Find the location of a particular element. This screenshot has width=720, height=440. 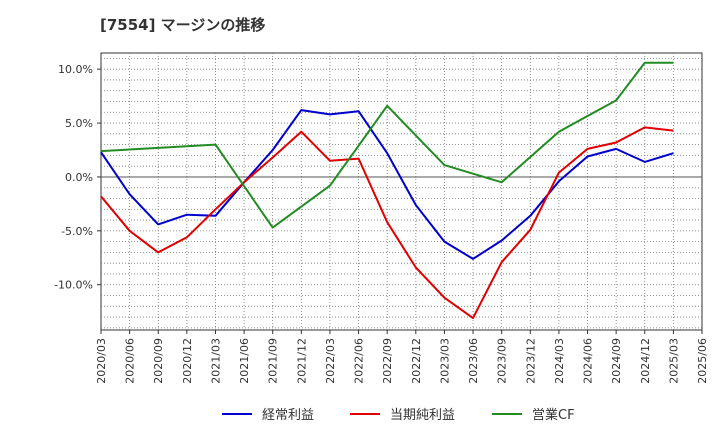

x-tick-label: 2021/09 is located at coordinates (273, 361).